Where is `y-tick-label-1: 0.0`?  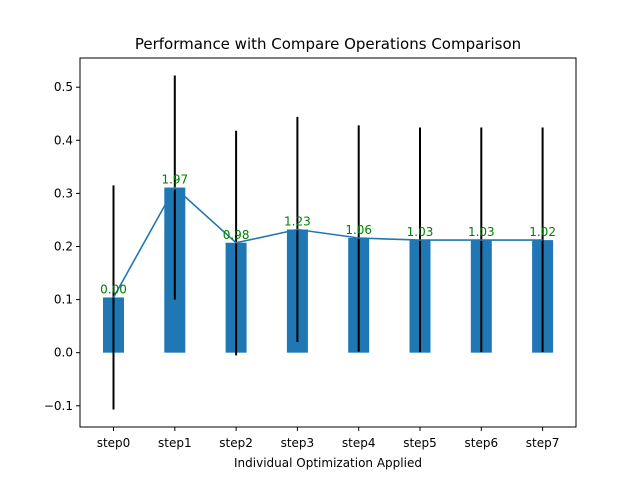
y-tick-label-1: 0.0 is located at coordinates (63, 353).